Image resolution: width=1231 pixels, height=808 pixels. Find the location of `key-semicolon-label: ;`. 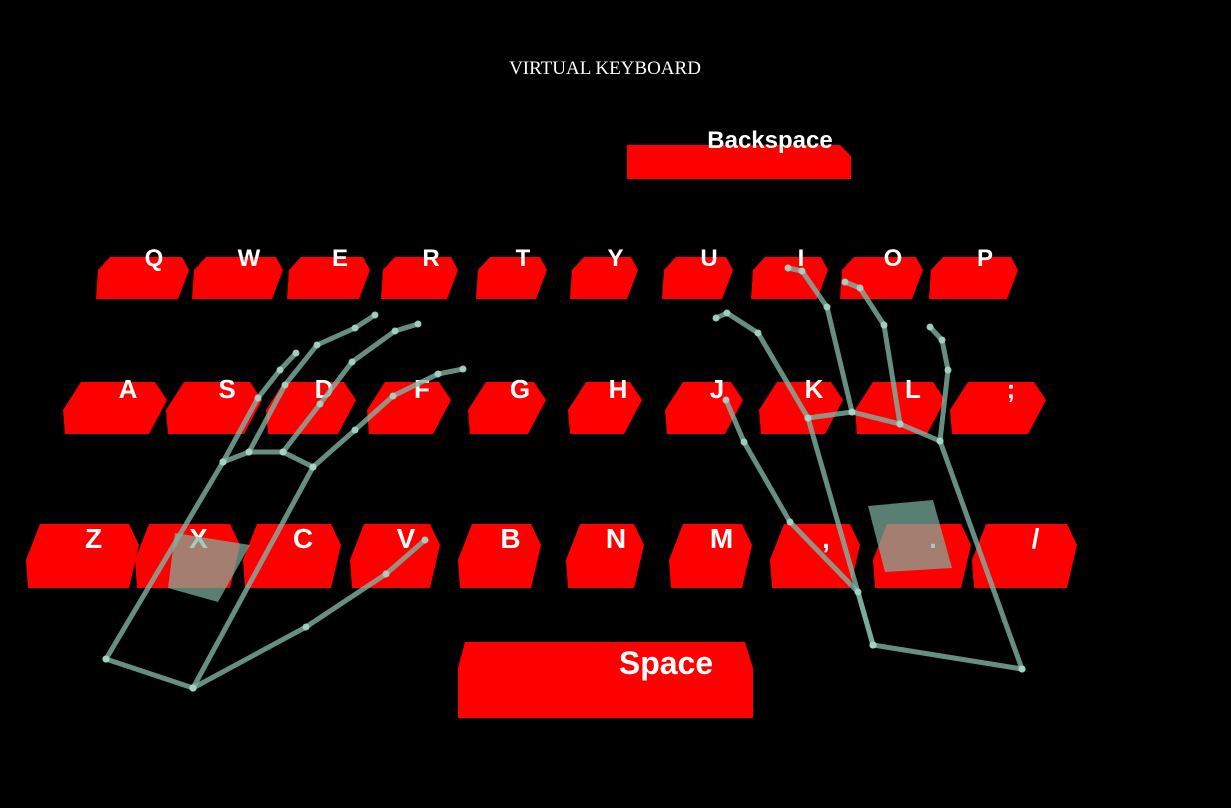

key-semicolon-label: ; is located at coordinates (1011, 389).